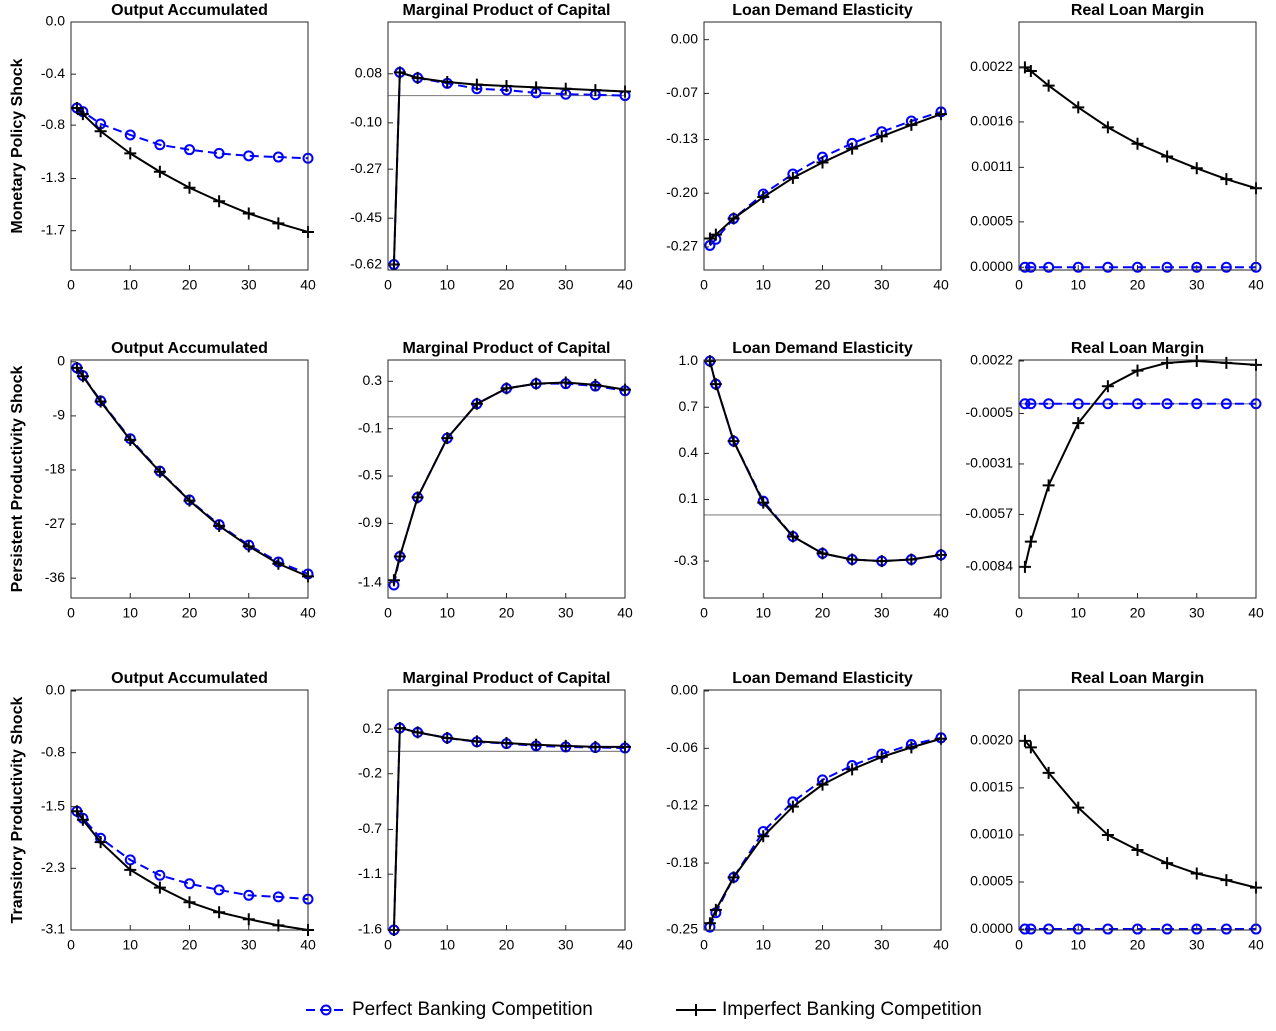  I want to click on subplot-title: Output Accumulated, so click(189, 10).